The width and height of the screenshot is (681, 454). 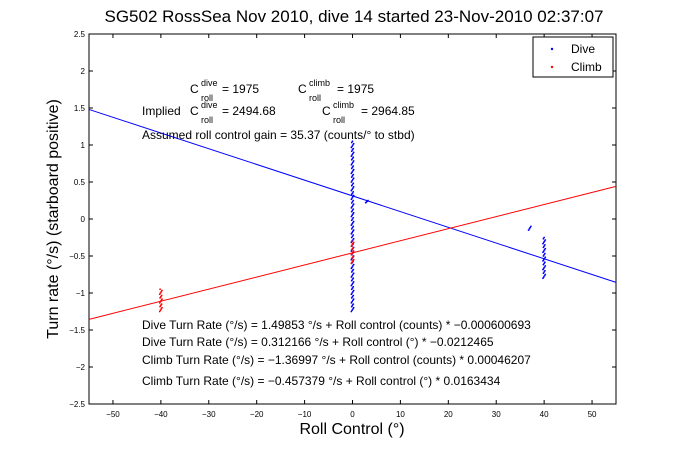 I want to click on implied-climb-sup: climb, so click(x=343, y=105).